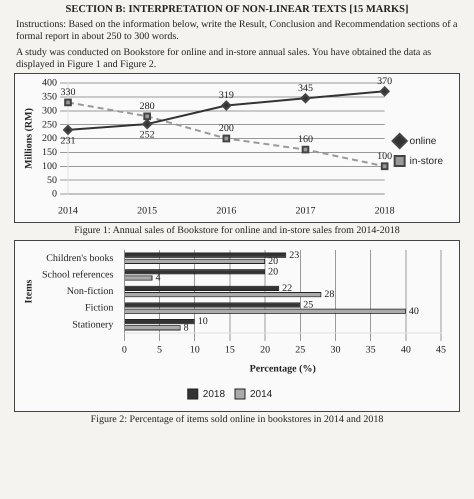 This screenshot has height=499, width=474. What do you see at coordinates (68, 211) in the screenshot?
I see `x-tick-label: 2014` at bounding box center [68, 211].